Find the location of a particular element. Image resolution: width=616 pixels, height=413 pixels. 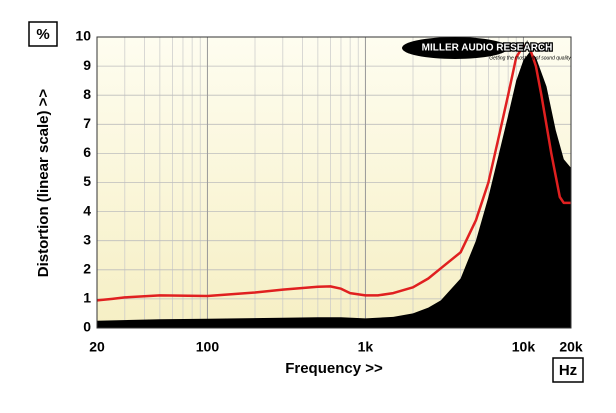

x-axis-label: Frequency >> is located at coordinates (334, 368).